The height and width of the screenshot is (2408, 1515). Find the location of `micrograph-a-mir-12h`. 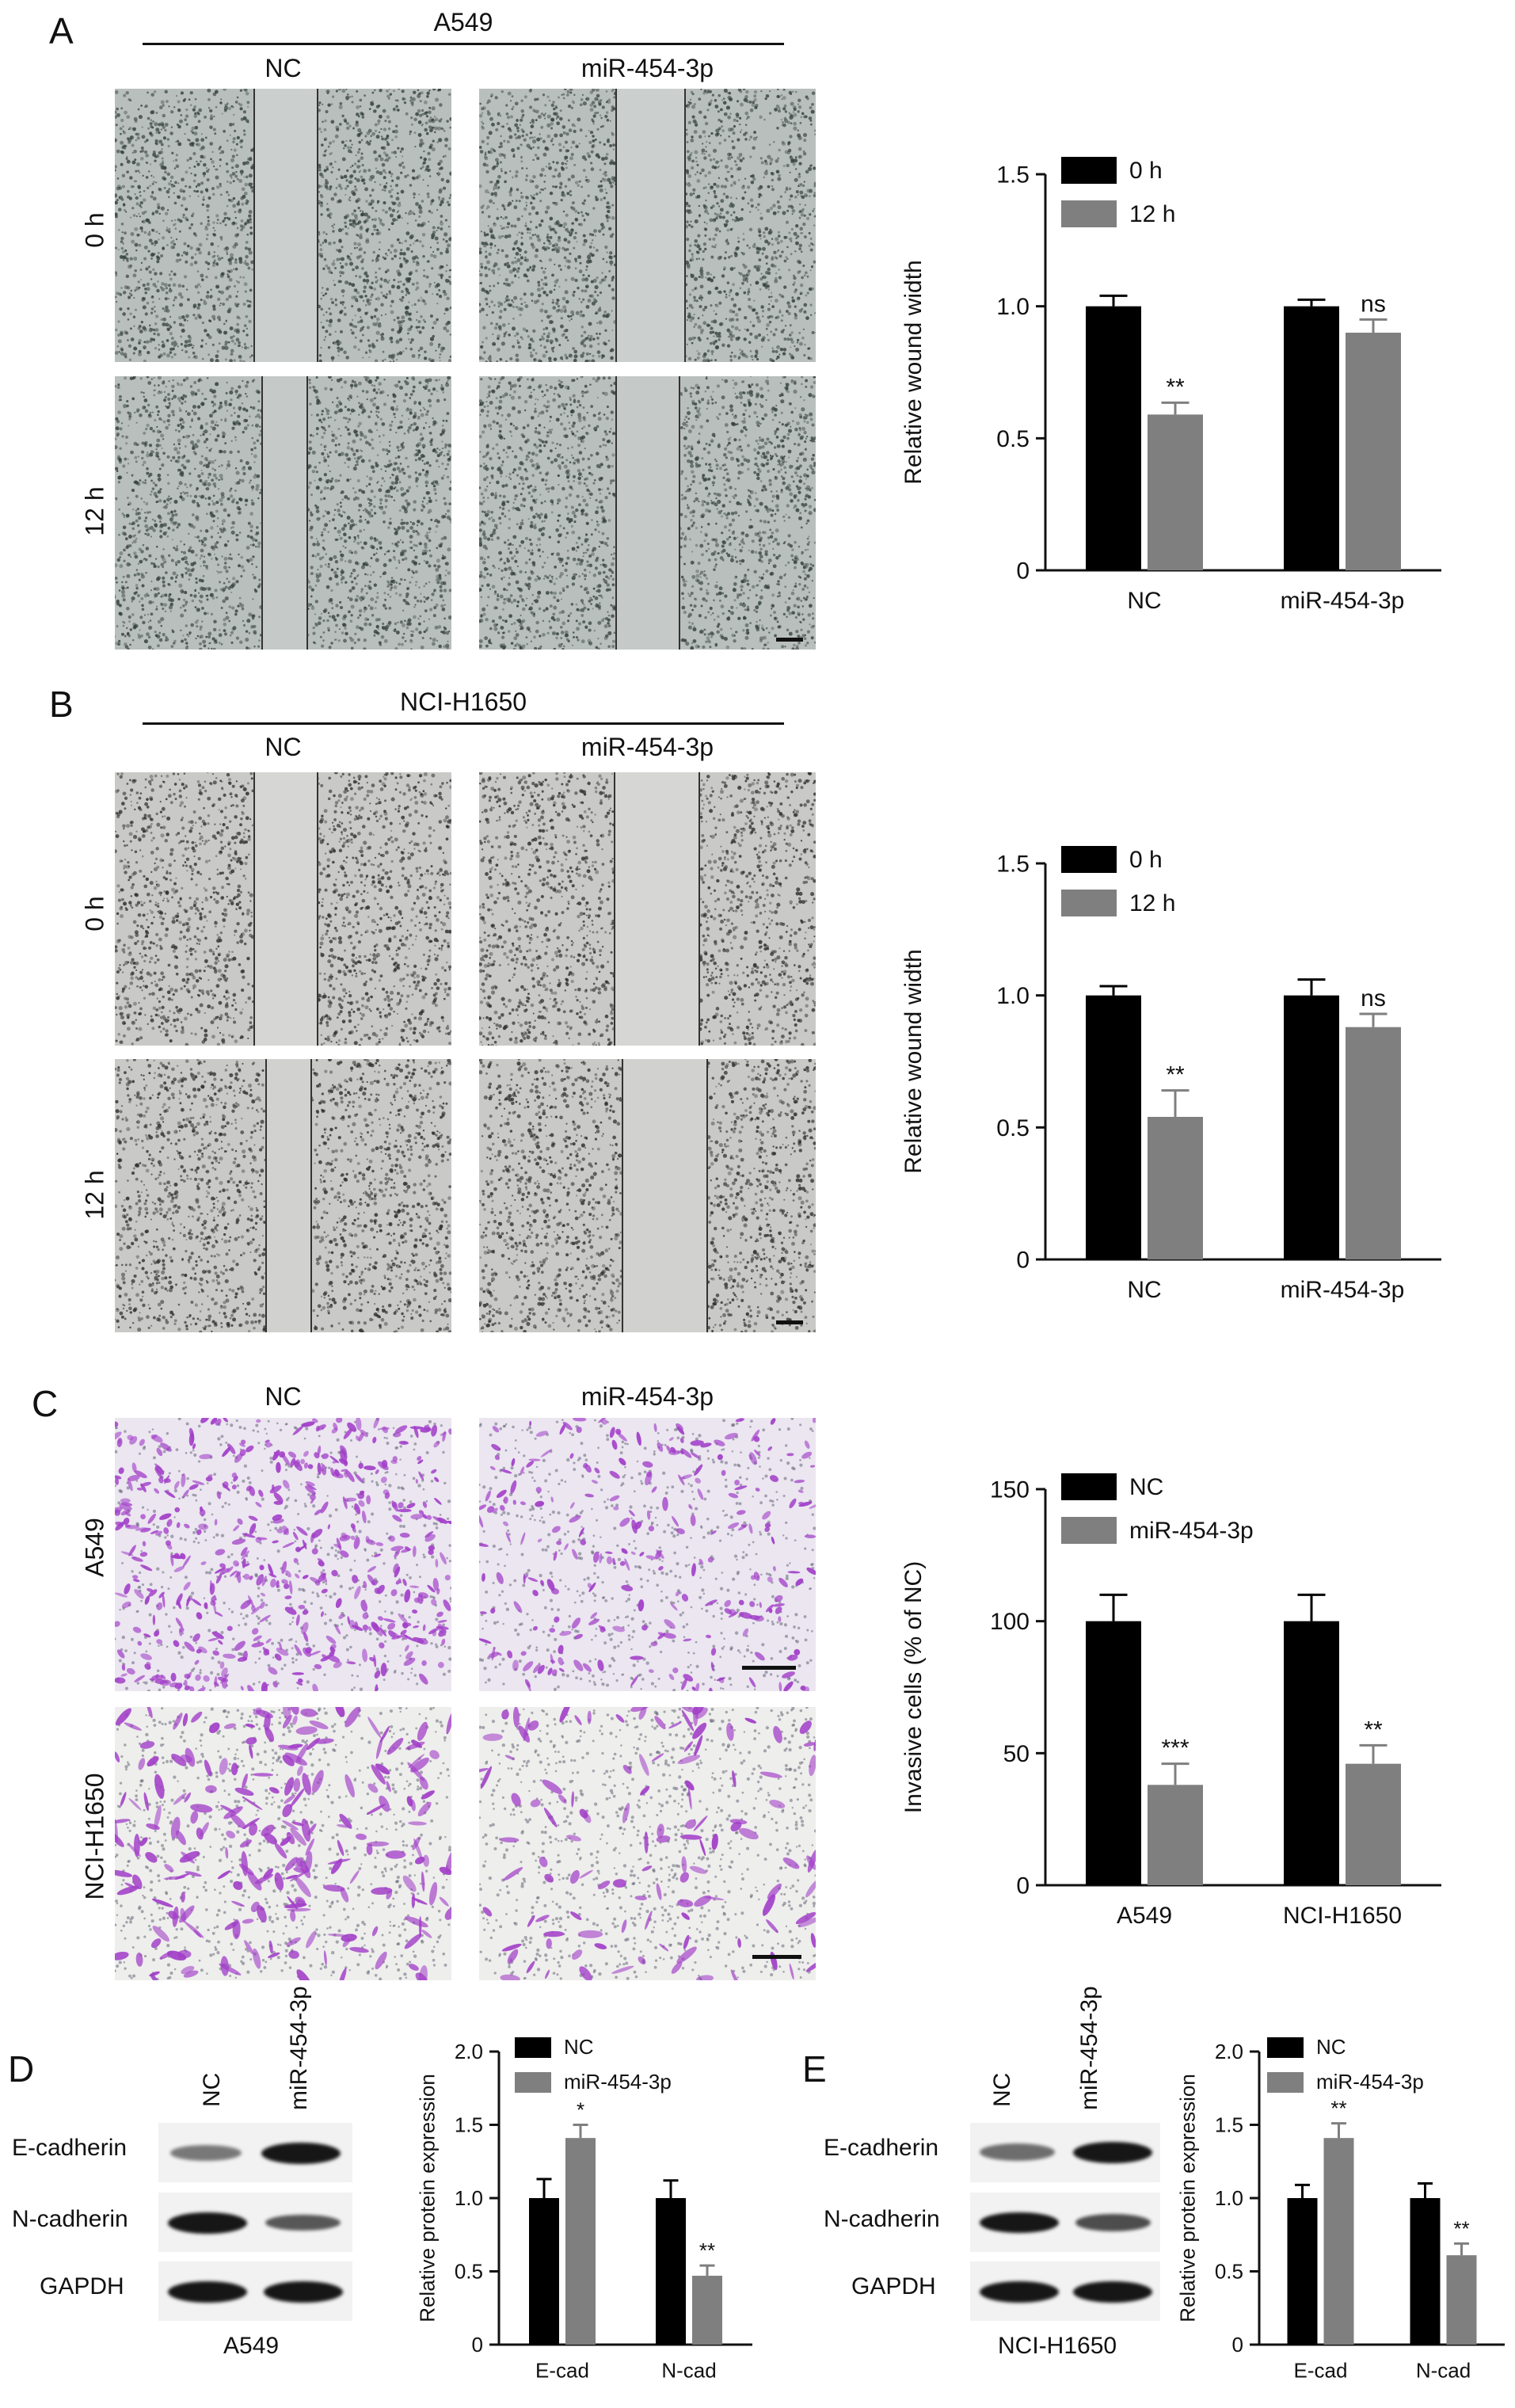

micrograph-a-mir-12h is located at coordinates (647, 513).